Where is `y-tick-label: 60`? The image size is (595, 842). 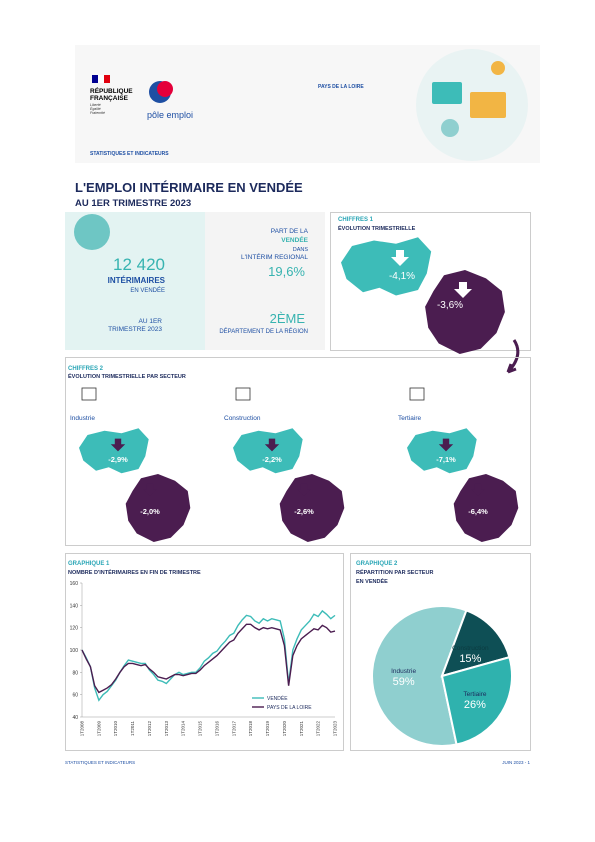
y-tick-label: 60 is located at coordinates (75, 696).